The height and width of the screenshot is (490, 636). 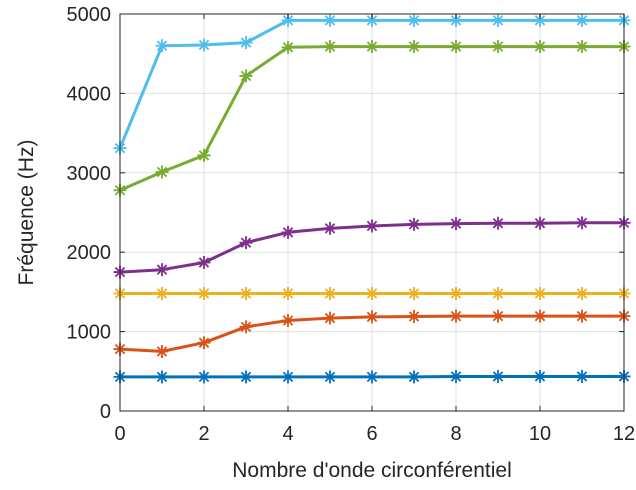 I want to click on y-tick-label: 2000, so click(x=89, y=253).